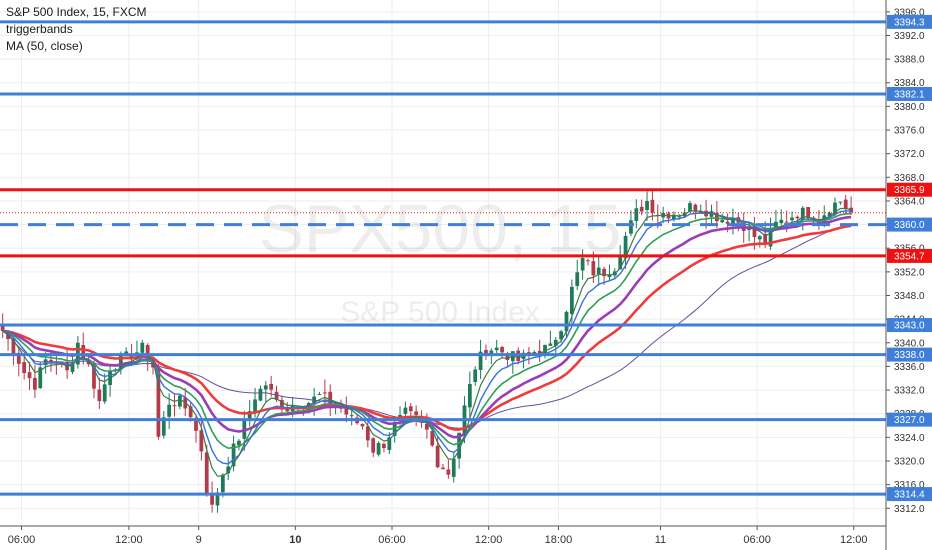 This screenshot has width=932, height=550. I want to click on watermark: SPX500, 15 S&P 500 Index, so click(440, 260).